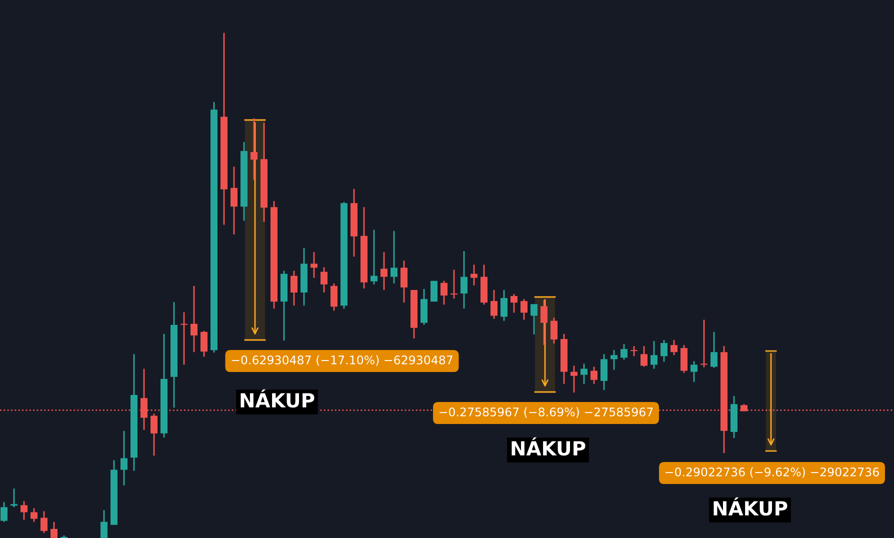 The image size is (894, 538). I want to click on annotation: −0.29022736 (−9.62%) −29022736, so click(772, 472).